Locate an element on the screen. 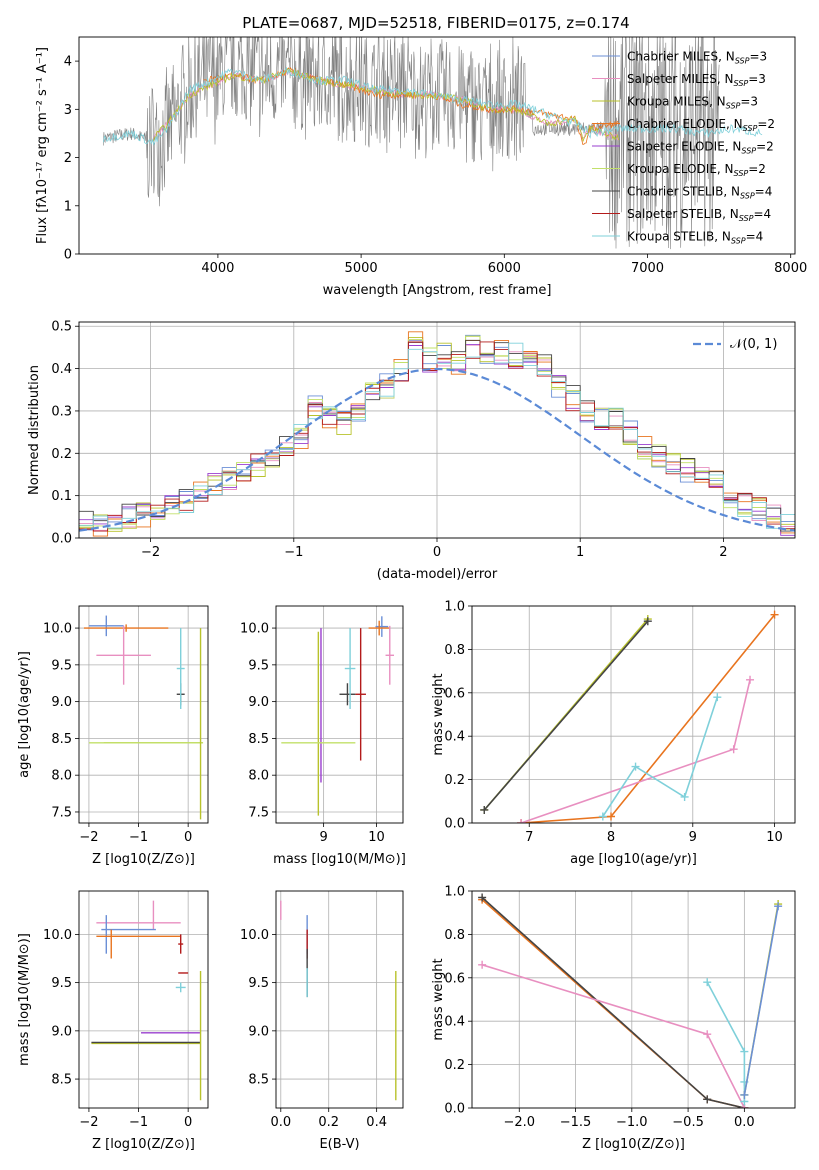  y-tick-label: 0.6 is located at coordinates (454, 693).